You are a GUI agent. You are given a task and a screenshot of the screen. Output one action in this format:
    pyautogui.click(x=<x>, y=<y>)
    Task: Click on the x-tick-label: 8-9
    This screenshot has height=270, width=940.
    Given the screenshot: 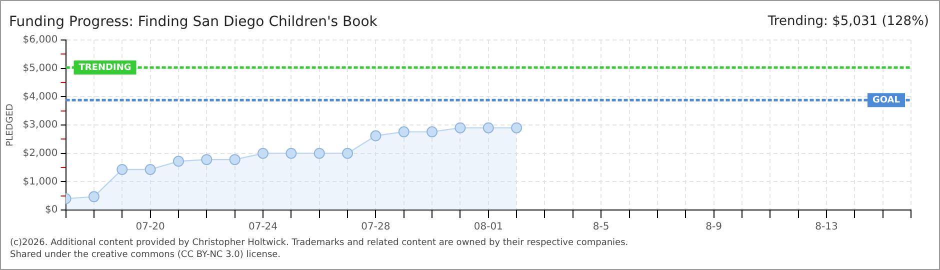 What is the action you would take?
    pyautogui.click(x=714, y=227)
    